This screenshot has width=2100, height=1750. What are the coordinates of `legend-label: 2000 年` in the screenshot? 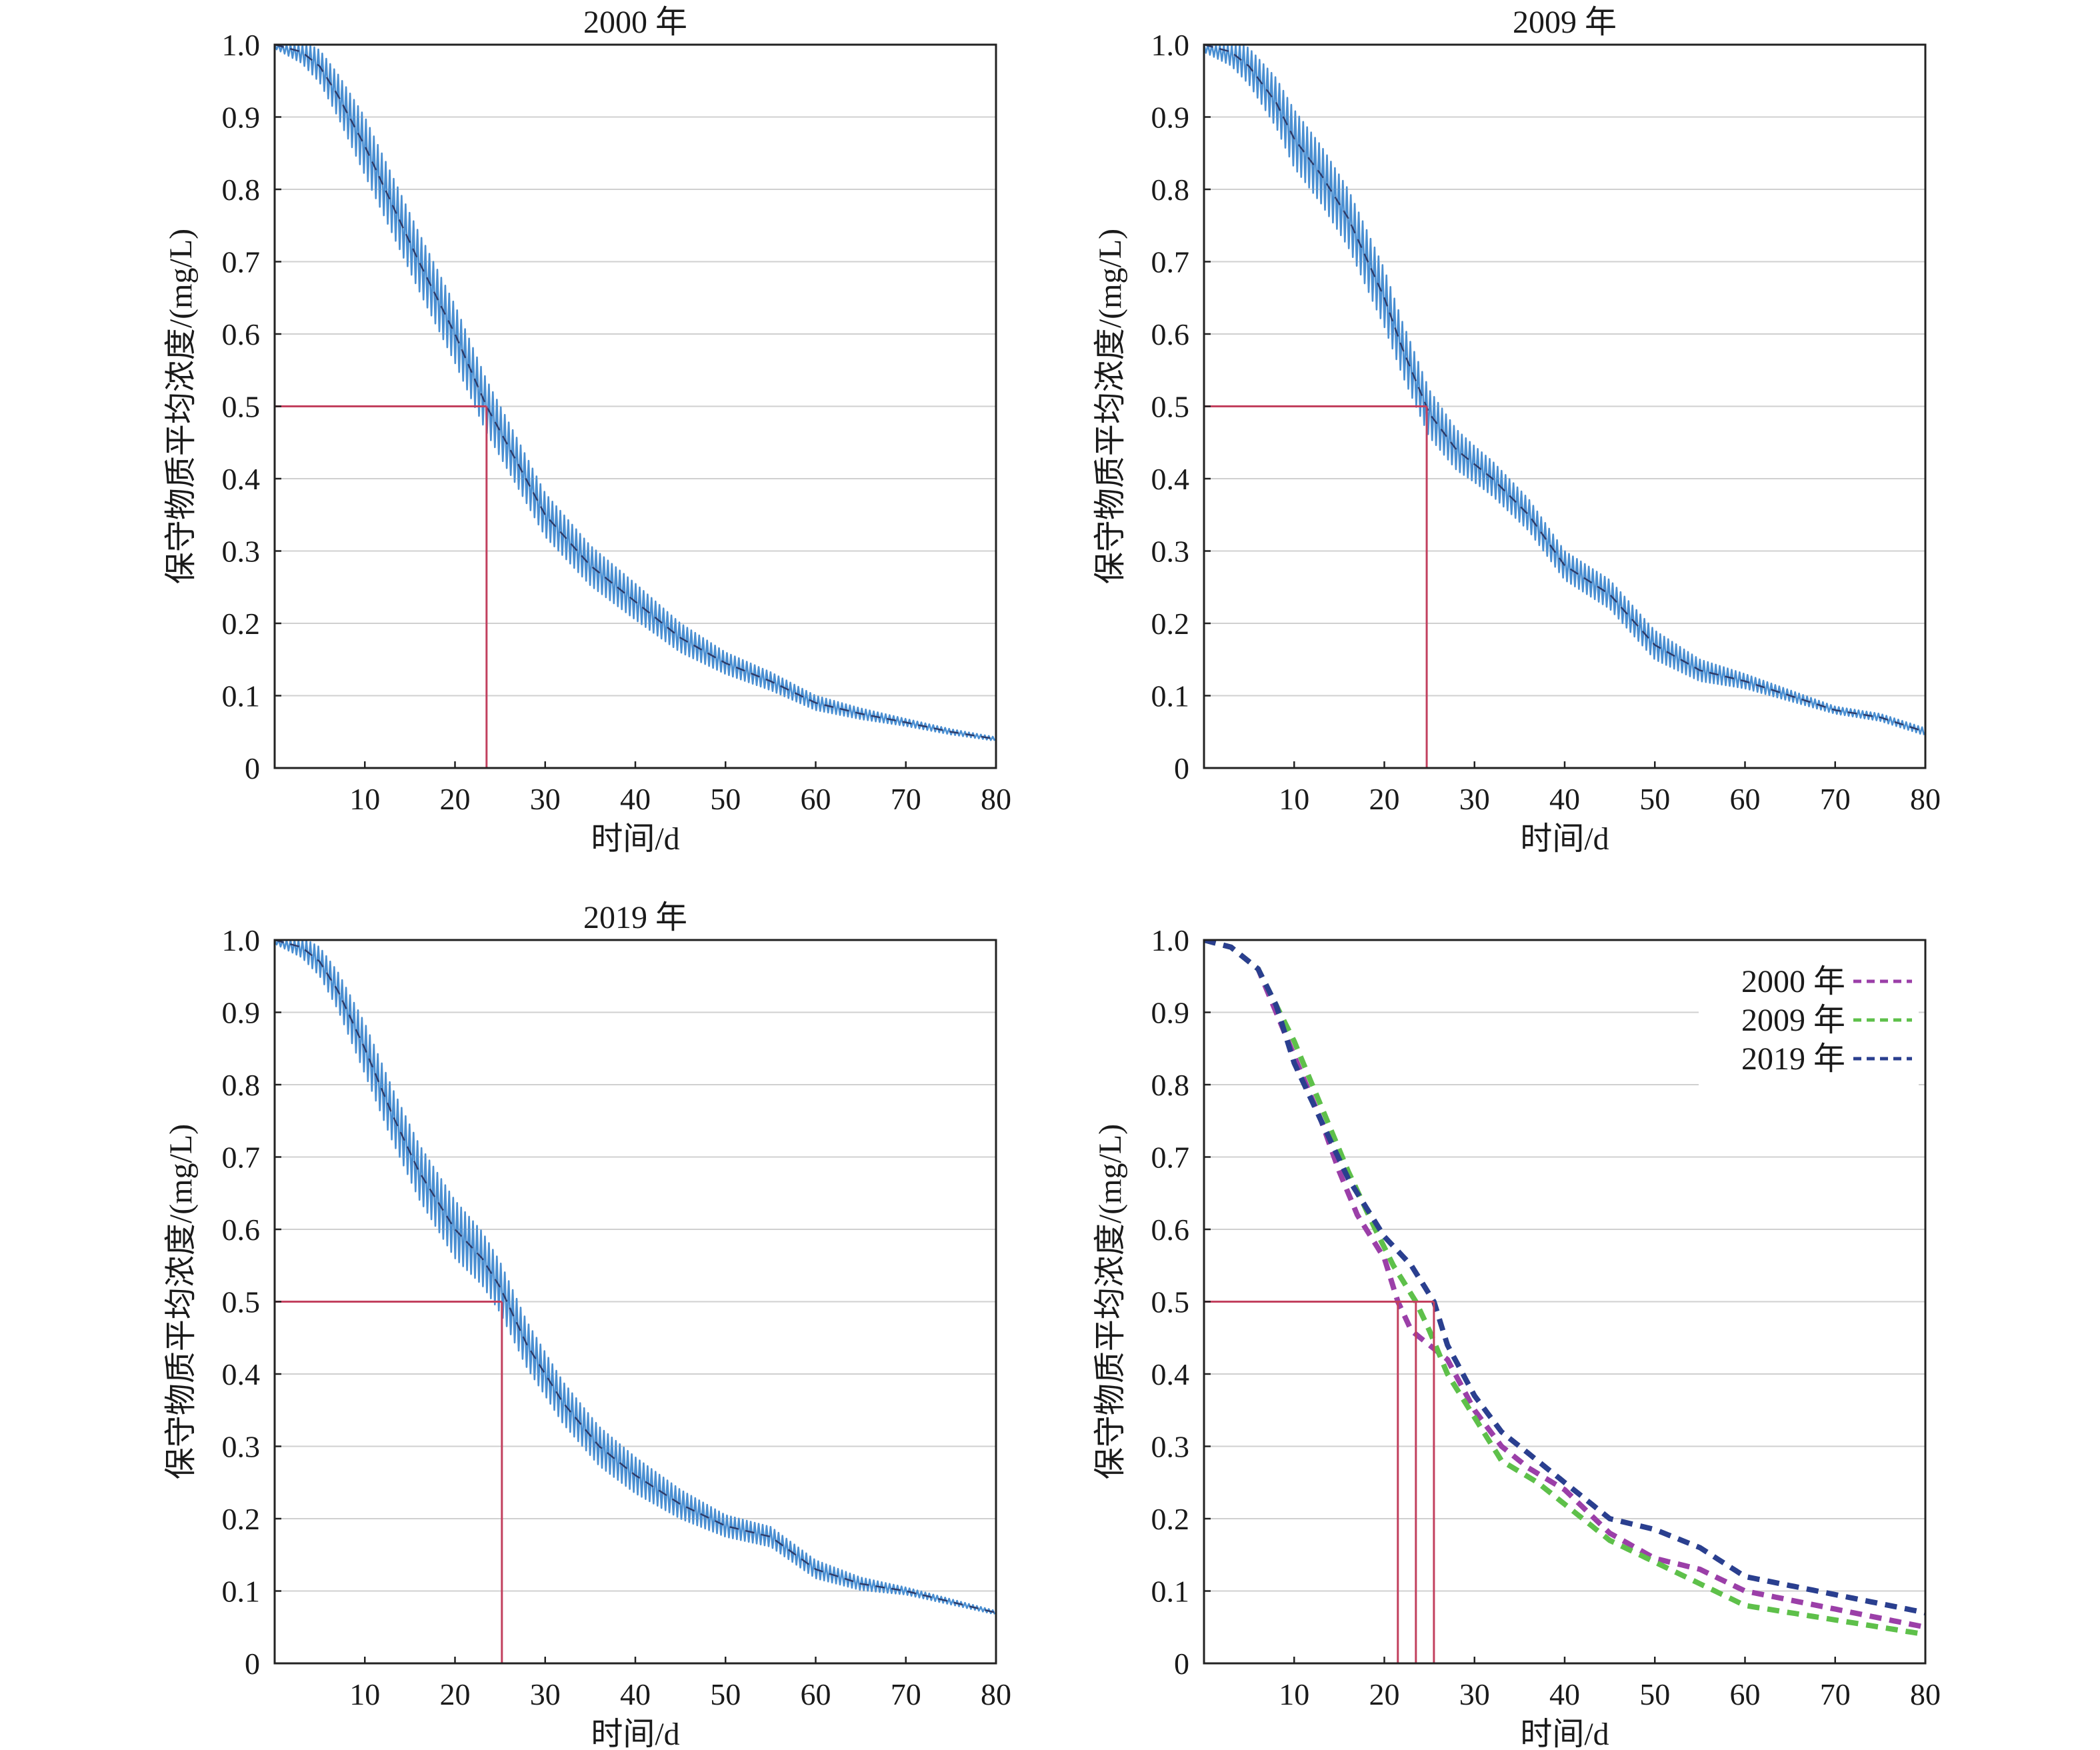 It's located at (1793, 981).